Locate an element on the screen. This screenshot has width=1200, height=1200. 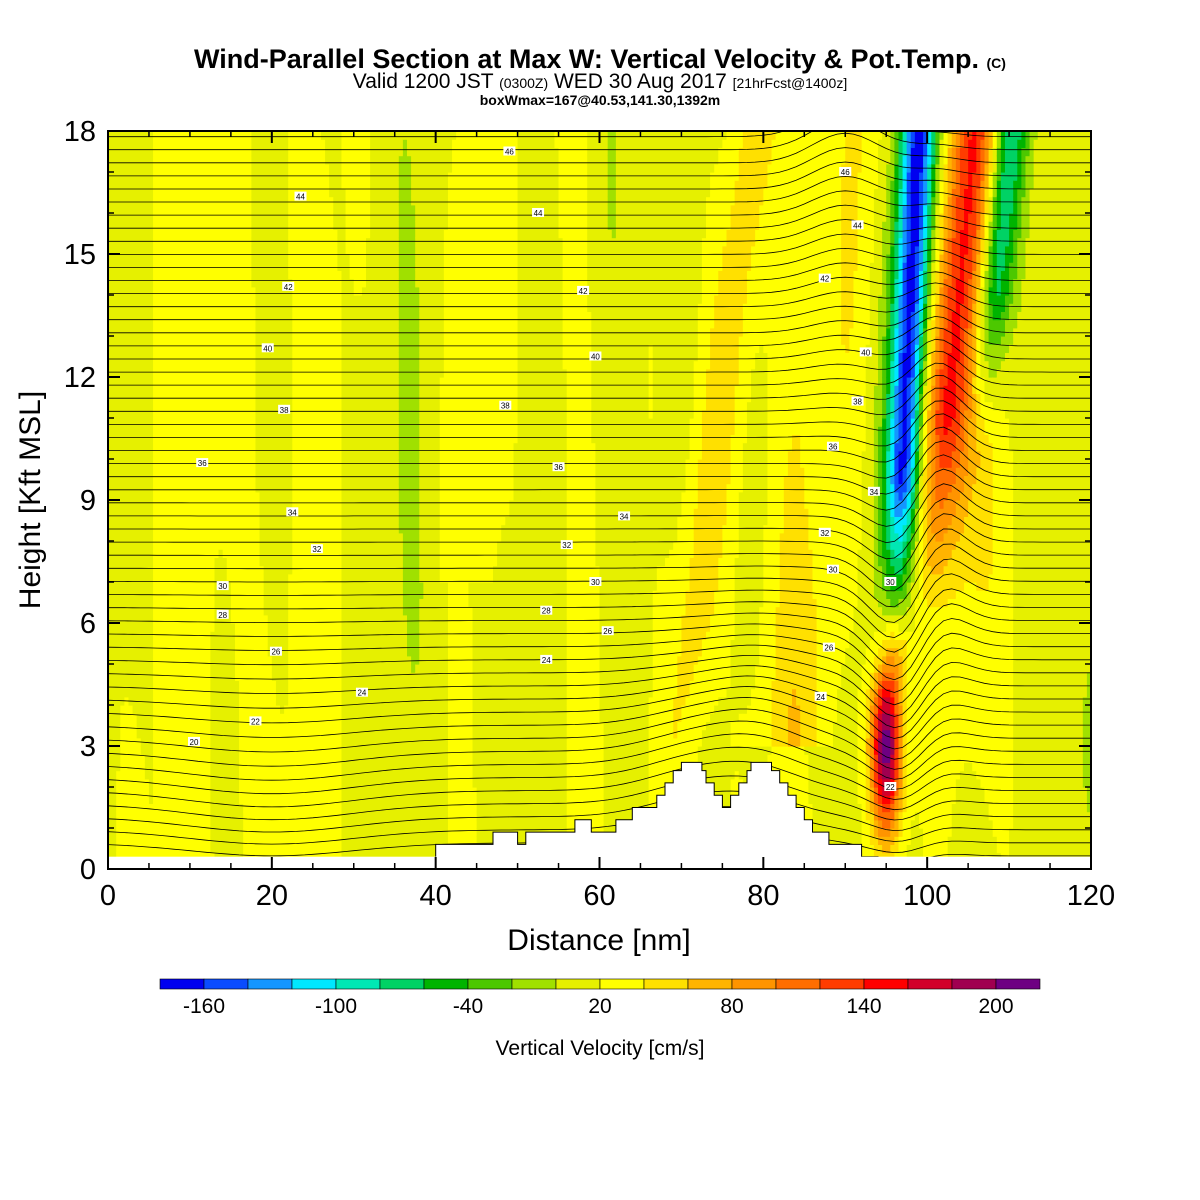
colorbar-tick-label: -160 is located at coordinates (204, 1006).